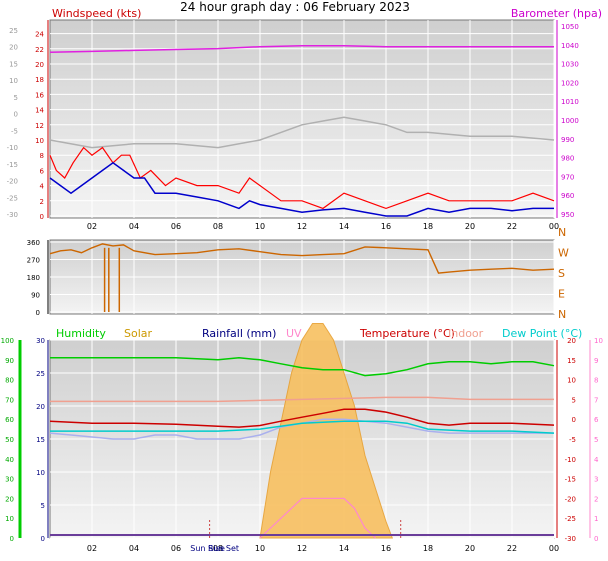  What do you see at coordinates (9, 361) in the screenshot?
I see `y-tick-humidity: 90` at bounding box center [9, 361].